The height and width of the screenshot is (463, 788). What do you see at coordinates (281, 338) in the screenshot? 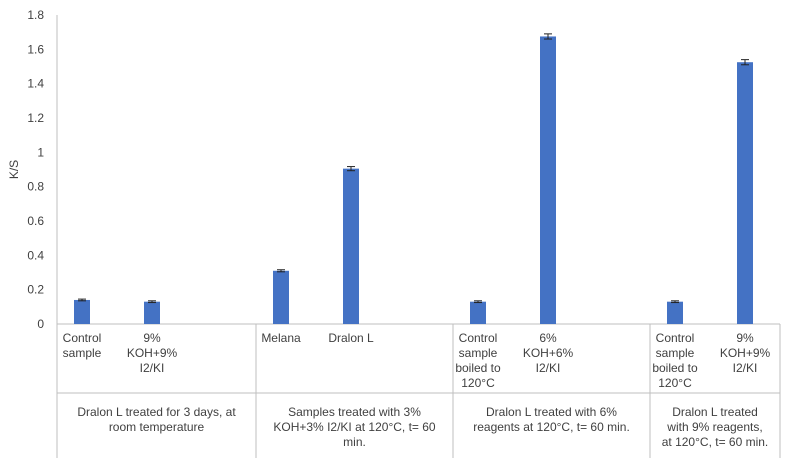
I see `category-label: Melana` at bounding box center [281, 338].